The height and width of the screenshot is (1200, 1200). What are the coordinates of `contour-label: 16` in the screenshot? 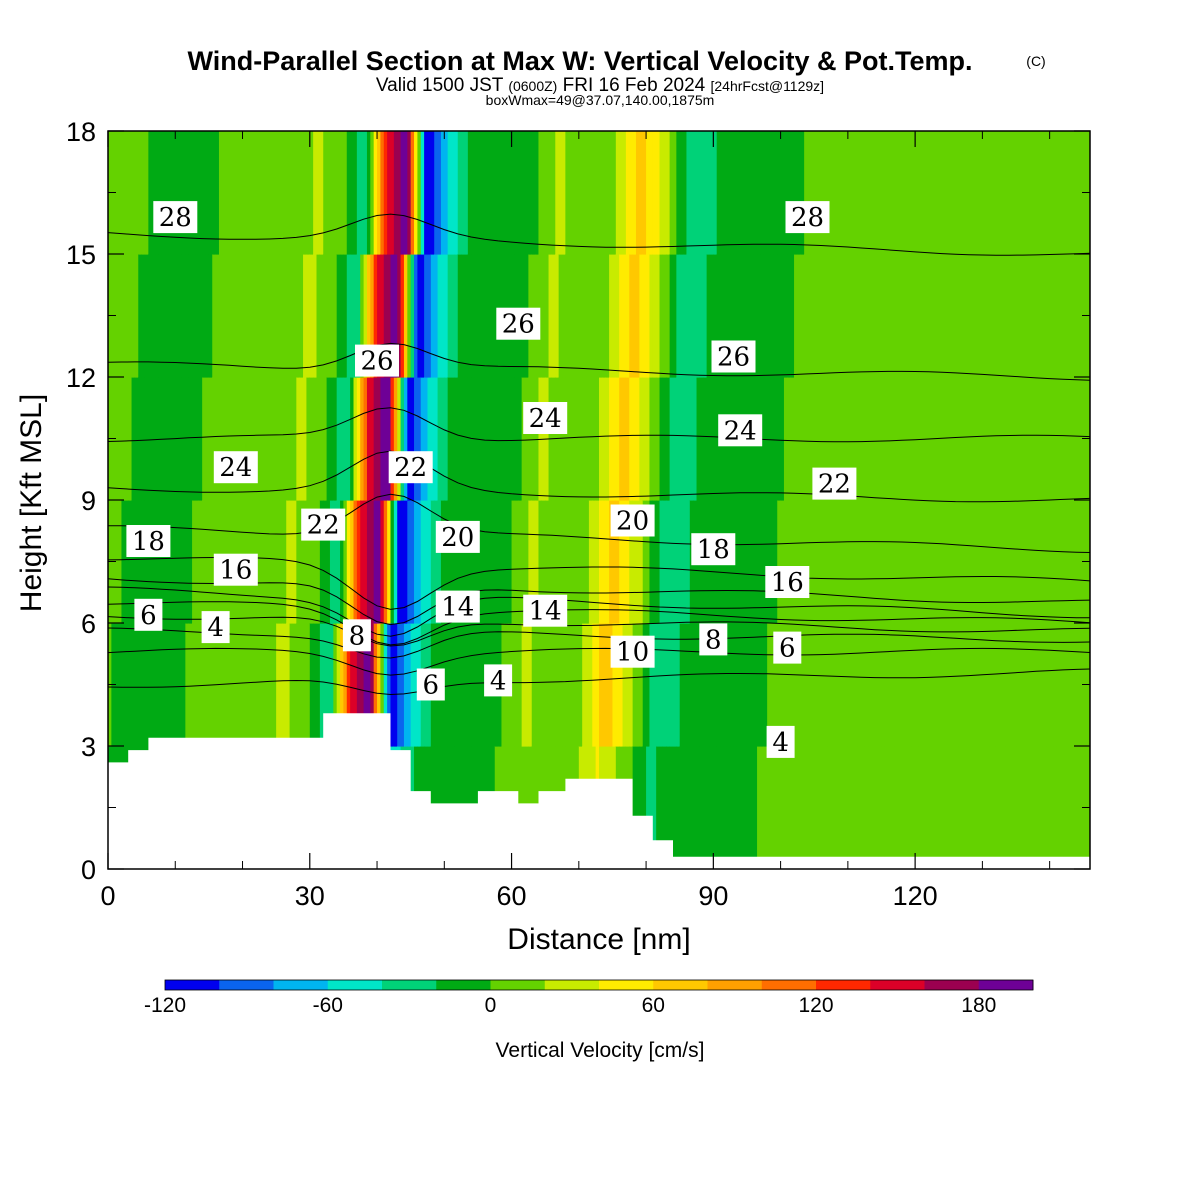 It's located at (787, 583).